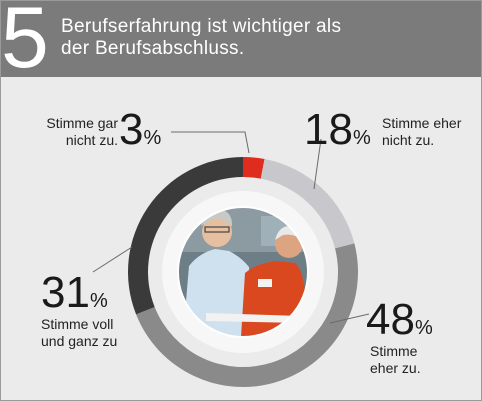 Image resolution: width=482 pixels, height=401 pixels. I want to click on slice-value-eher-unit: %, so click(423, 328).